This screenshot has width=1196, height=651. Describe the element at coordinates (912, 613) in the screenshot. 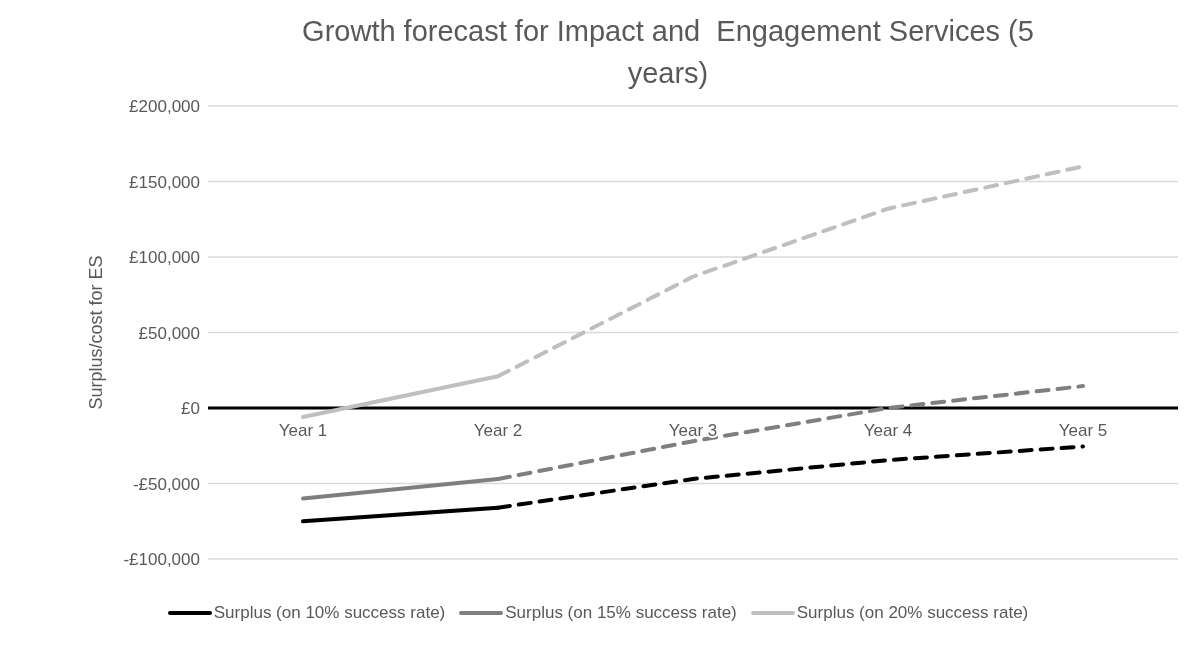

I see `legend-label: Surplus (on 20% success rate)` at that location.